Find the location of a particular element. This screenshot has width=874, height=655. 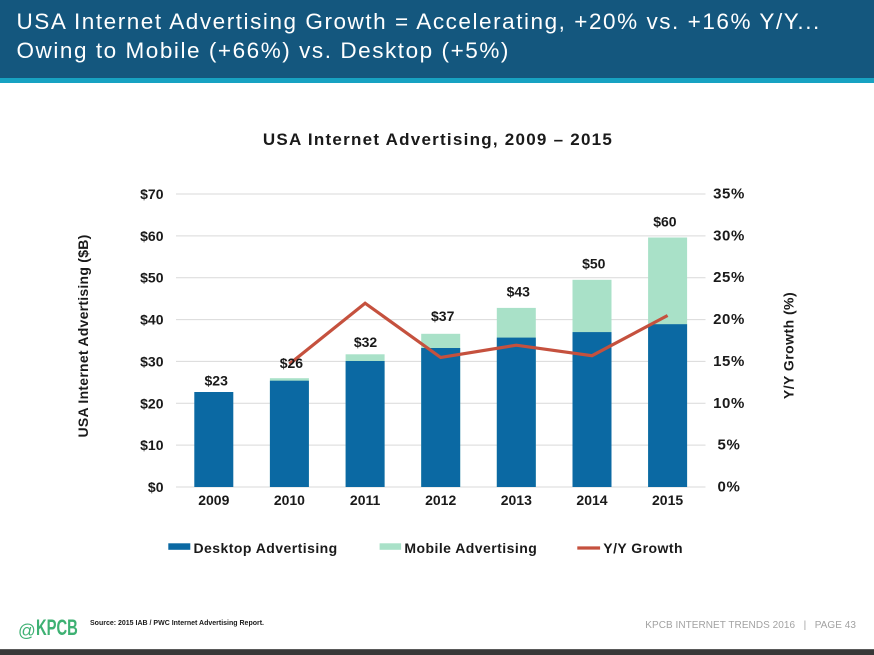

svg-text: 10% is located at coordinates (729, 403).